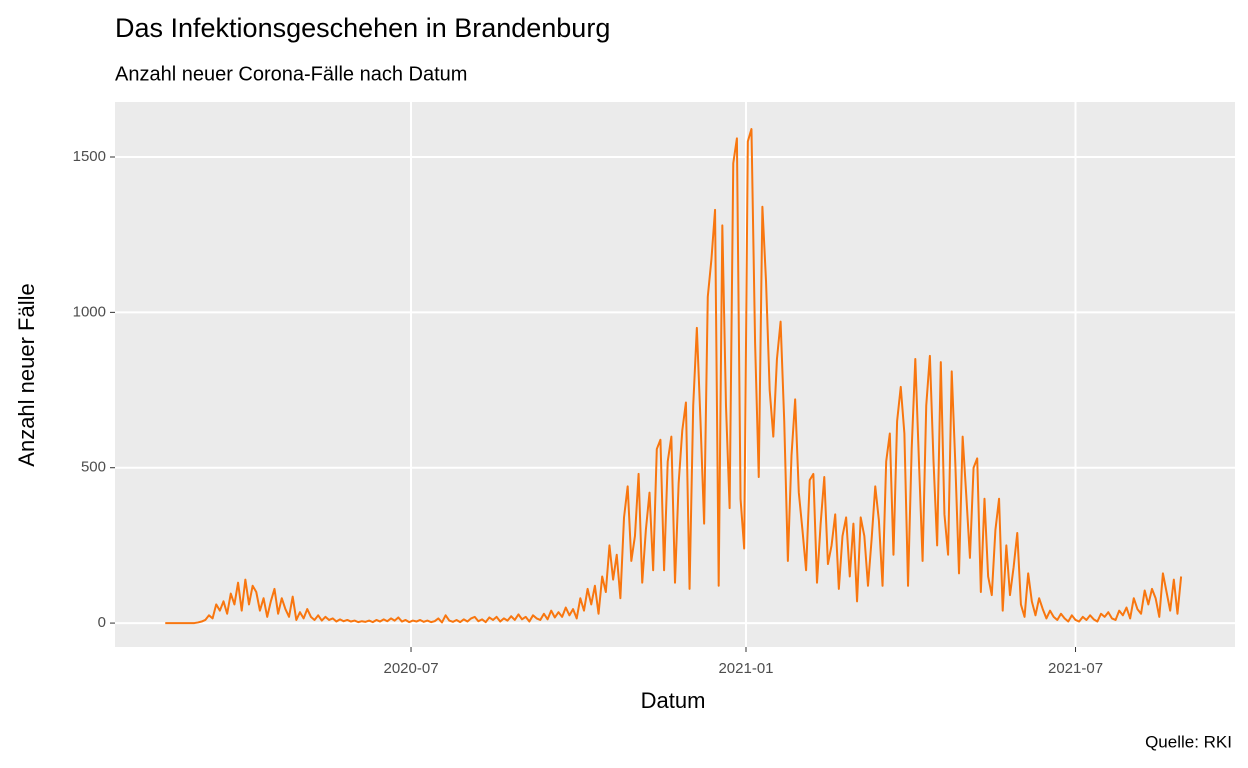  Describe the element at coordinates (93, 467) in the screenshot. I see `y-tick-label: 500` at that location.